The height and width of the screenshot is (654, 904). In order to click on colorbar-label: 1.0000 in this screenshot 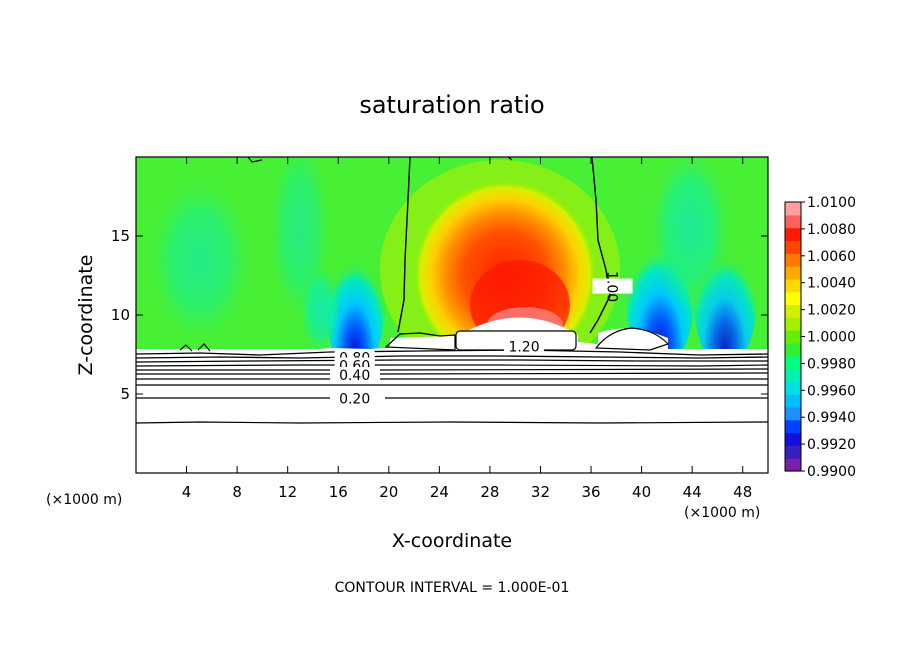, I will do `click(831, 338)`.